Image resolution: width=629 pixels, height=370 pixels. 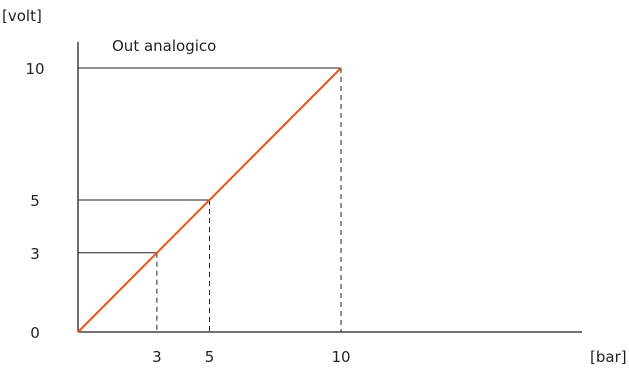 What do you see at coordinates (164, 46) in the screenshot?
I see `chart-title: Out analogico` at bounding box center [164, 46].